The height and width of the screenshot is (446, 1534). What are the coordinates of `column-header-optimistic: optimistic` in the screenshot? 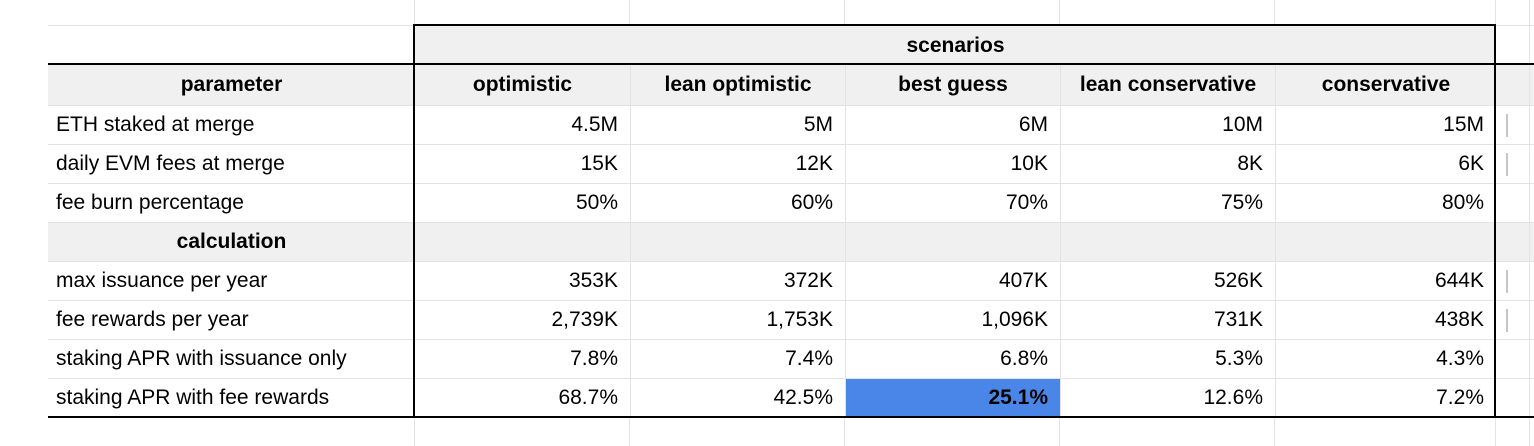 It's located at (522, 85).